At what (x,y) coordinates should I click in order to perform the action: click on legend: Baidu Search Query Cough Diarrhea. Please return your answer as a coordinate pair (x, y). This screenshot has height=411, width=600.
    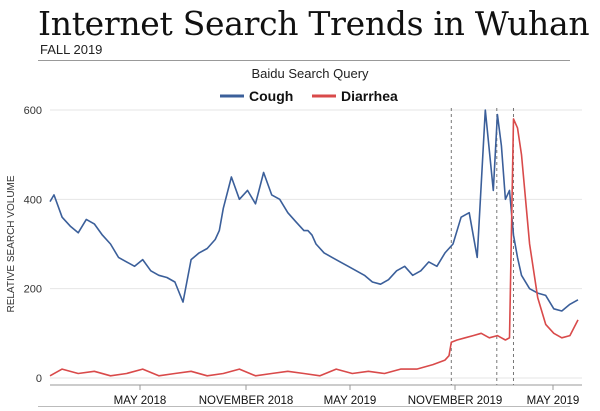
    Looking at the image, I should click on (309, 85).